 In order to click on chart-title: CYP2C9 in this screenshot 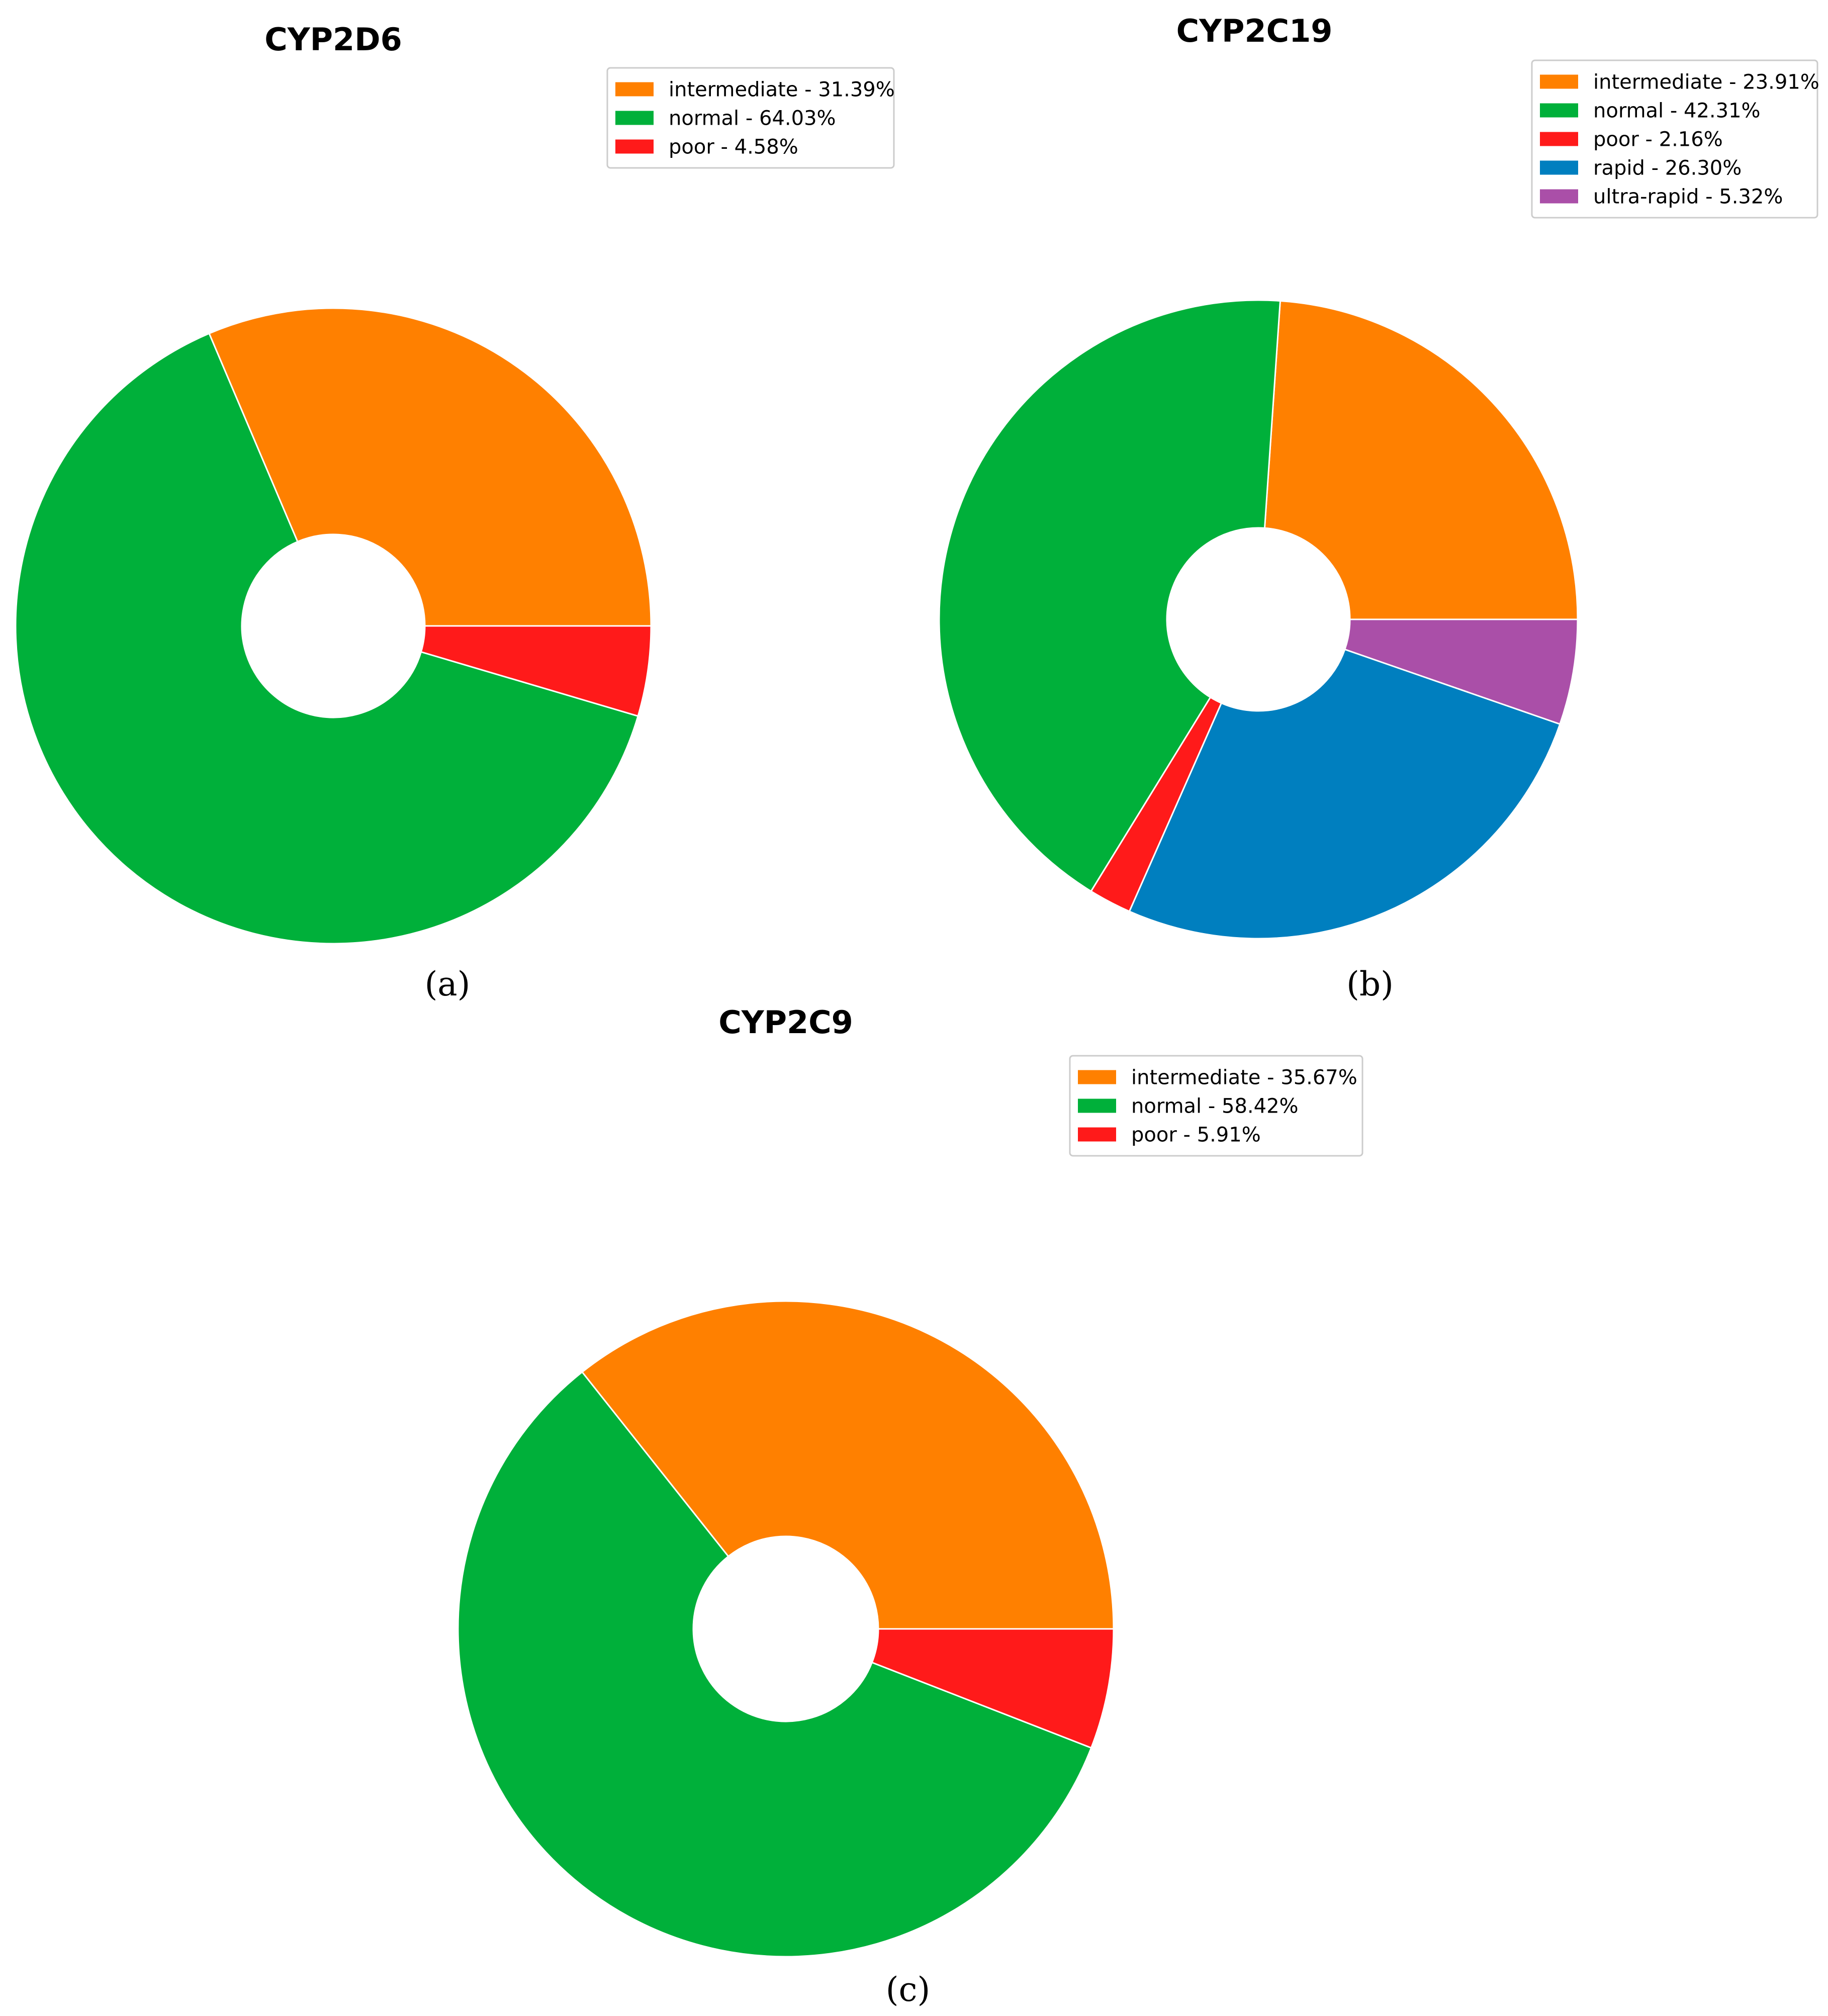, I will do `click(785, 1023)`.